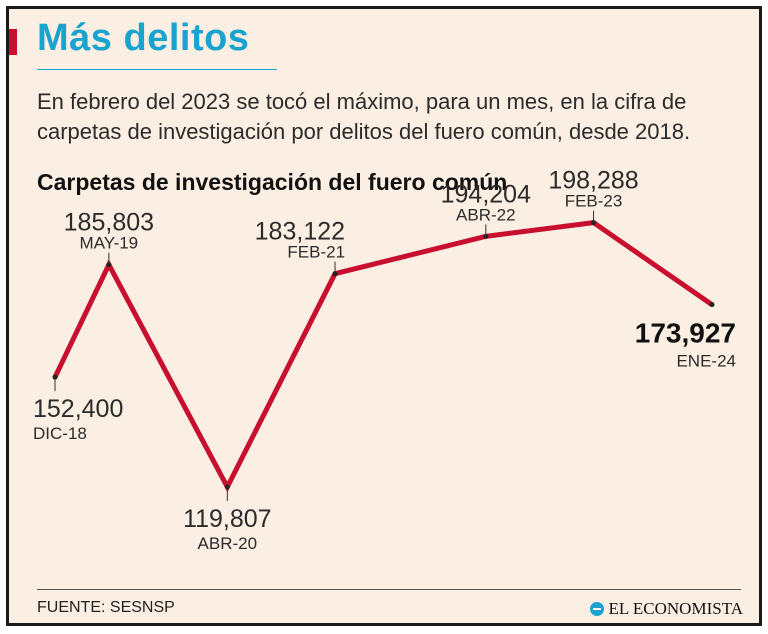 This screenshot has height=634, width=768. What do you see at coordinates (228, 543) in the screenshot?
I see `date-label: ABR-20` at bounding box center [228, 543].